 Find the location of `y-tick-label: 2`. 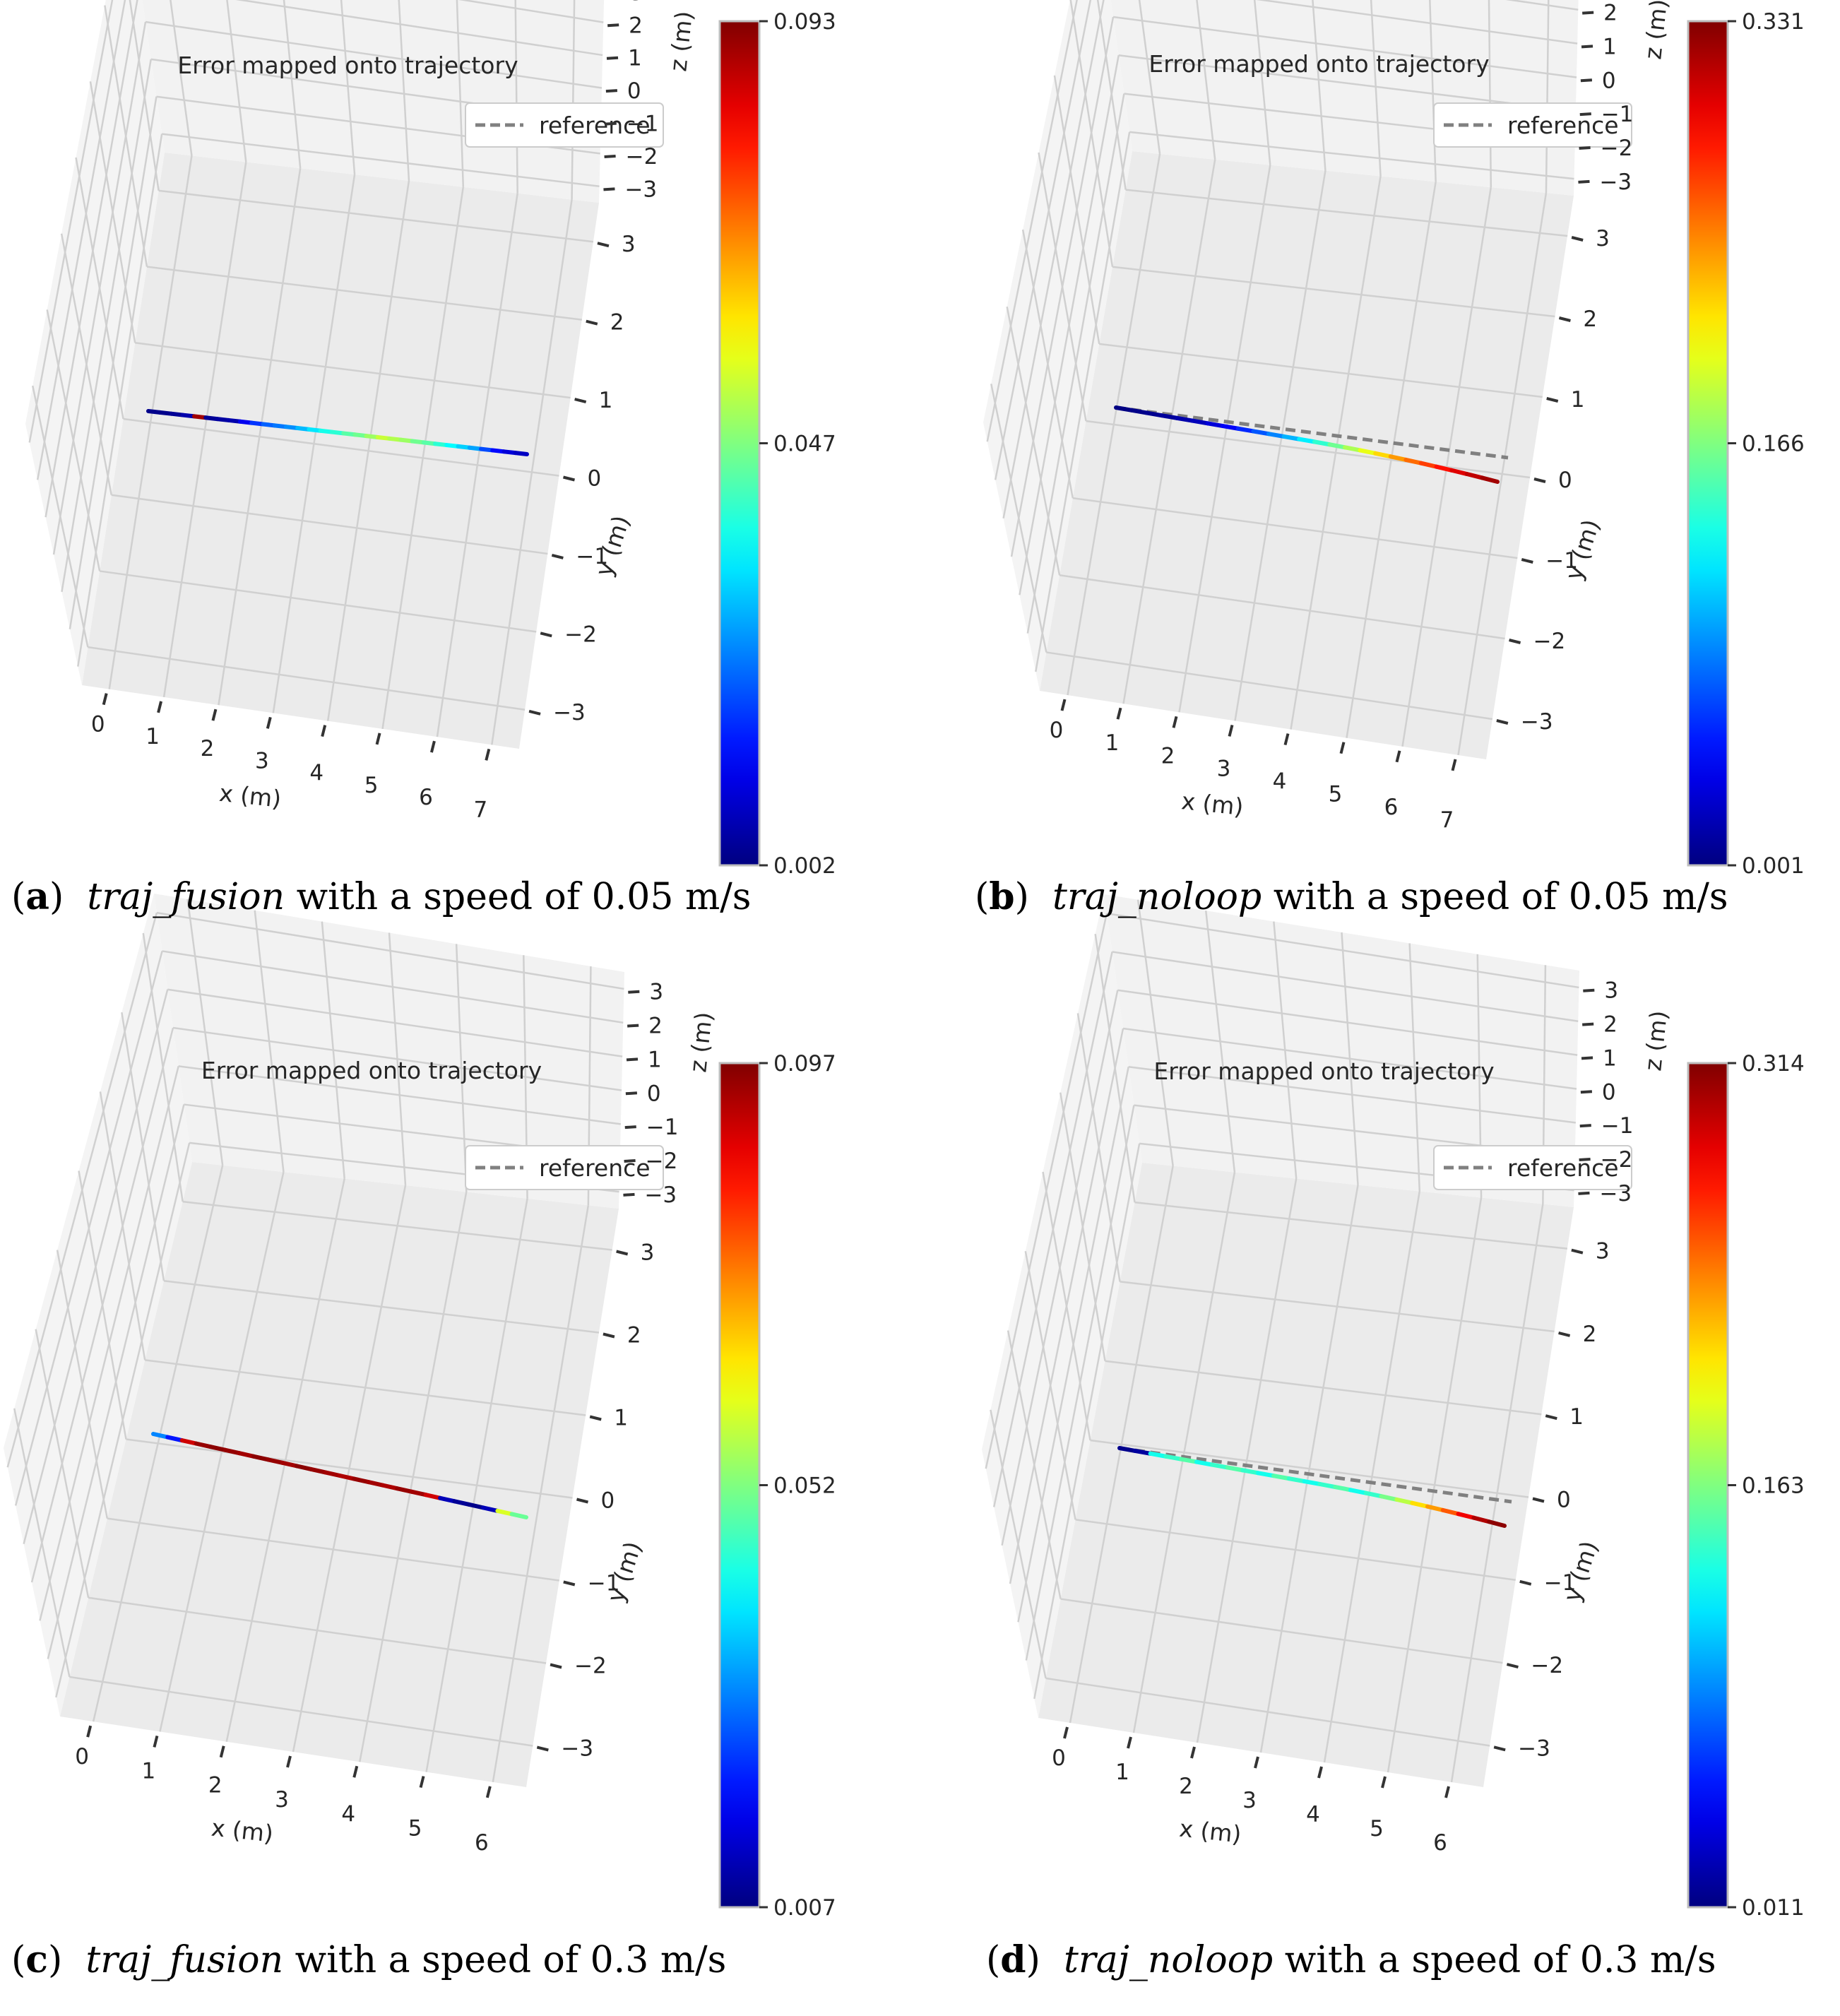

y-tick-label: 2 is located at coordinates (617, 323).